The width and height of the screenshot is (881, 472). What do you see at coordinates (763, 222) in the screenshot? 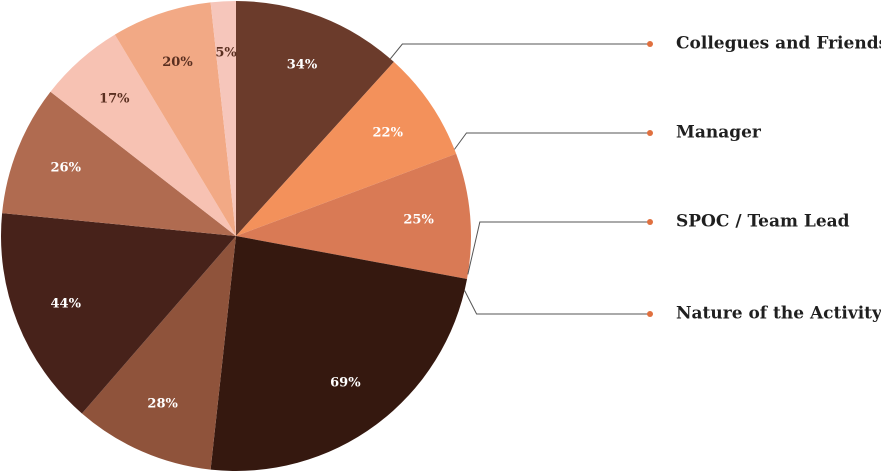
I see `legend-label: SPOC / Team Lead` at bounding box center [763, 222].